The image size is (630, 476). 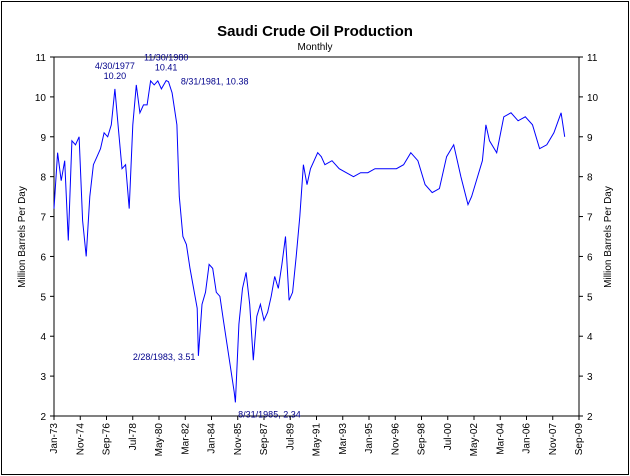 What do you see at coordinates (579, 439) in the screenshot?
I see `x-tick-label: Sep-09` at bounding box center [579, 439].